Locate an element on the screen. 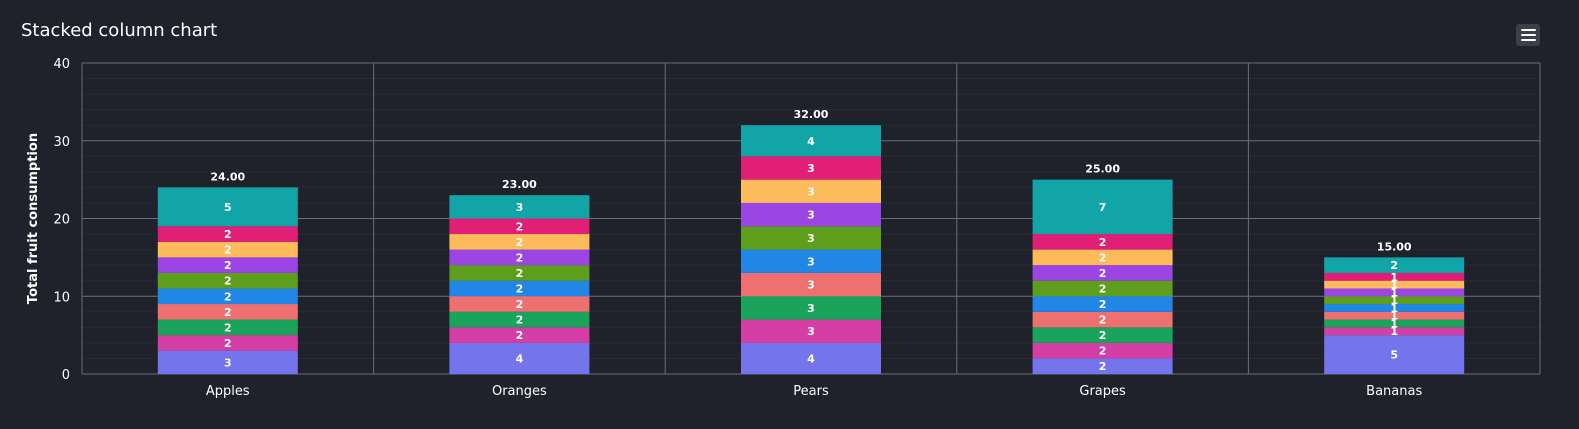  y-tick-label: 10 is located at coordinates (61, 297).